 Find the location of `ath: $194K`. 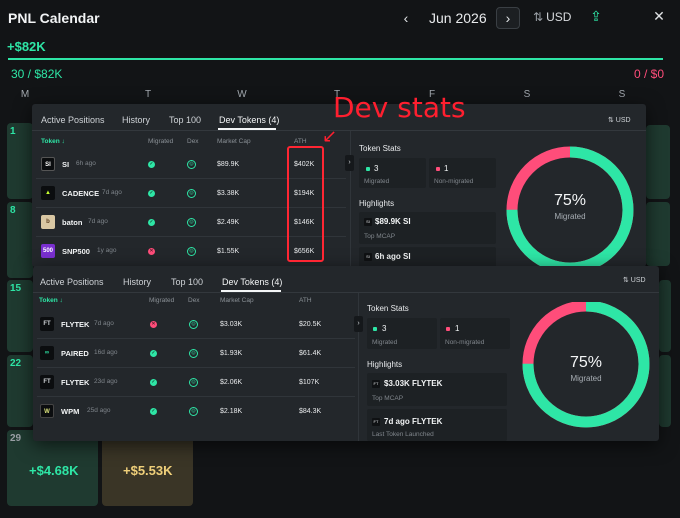

ath: $194K is located at coordinates (304, 193).